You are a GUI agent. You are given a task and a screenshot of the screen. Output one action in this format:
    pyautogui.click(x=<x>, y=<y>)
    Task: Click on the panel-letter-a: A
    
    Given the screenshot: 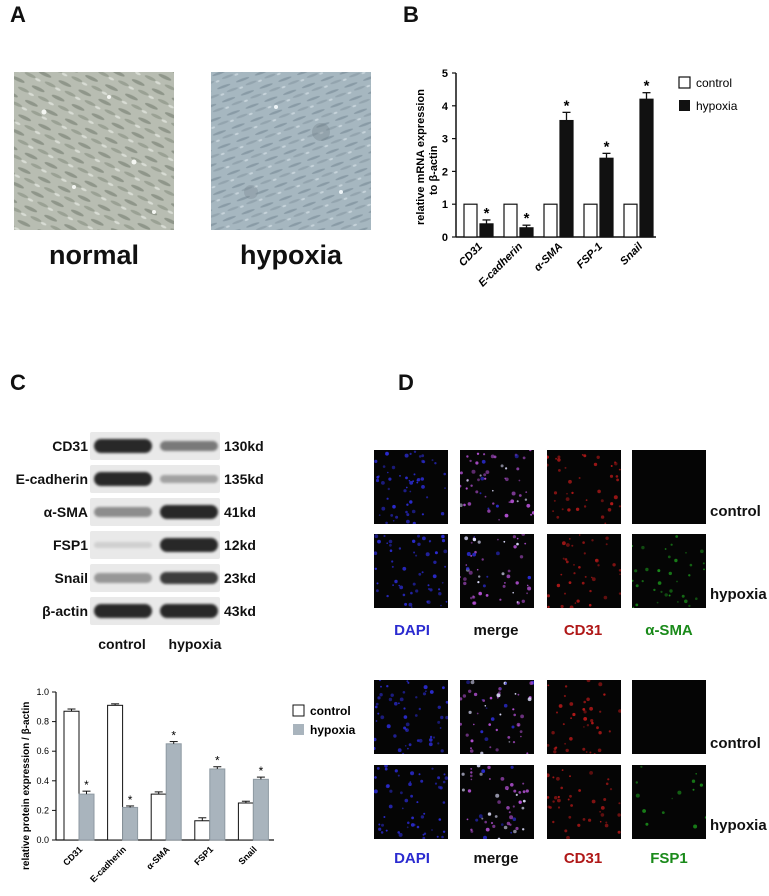 What is the action you would take?
    pyautogui.click(x=18, y=14)
    